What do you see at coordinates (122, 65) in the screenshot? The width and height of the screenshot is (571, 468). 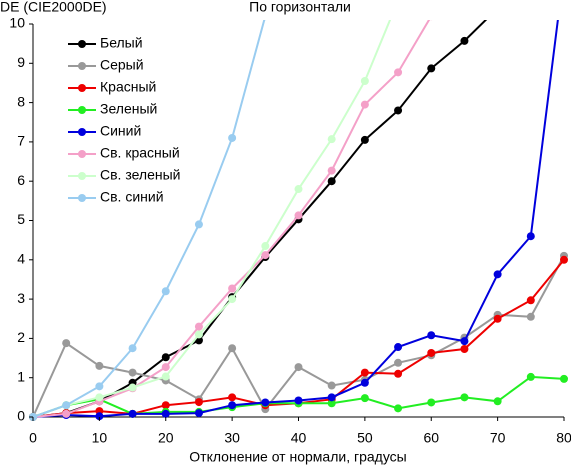 I see `legend-label: Серый` at bounding box center [122, 65].